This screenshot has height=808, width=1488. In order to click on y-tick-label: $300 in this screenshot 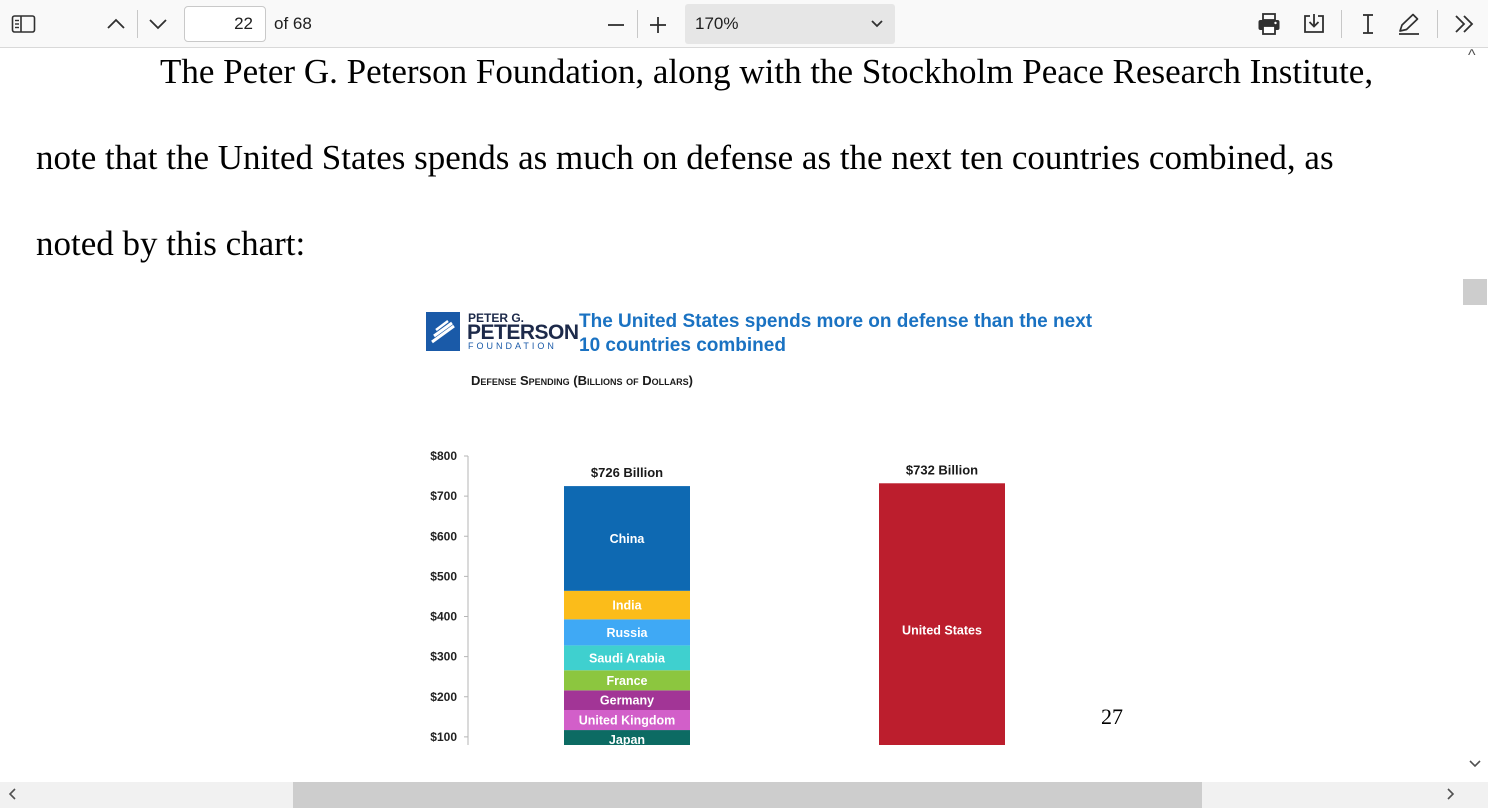, I will do `click(443, 657)`.